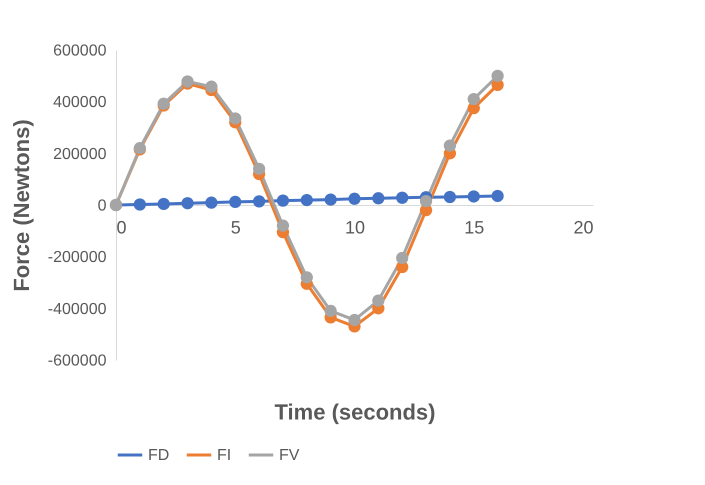 The height and width of the screenshot is (485, 705). What do you see at coordinates (474, 228) in the screenshot?
I see `x-tick-label: 15` at bounding box center [474, 228].